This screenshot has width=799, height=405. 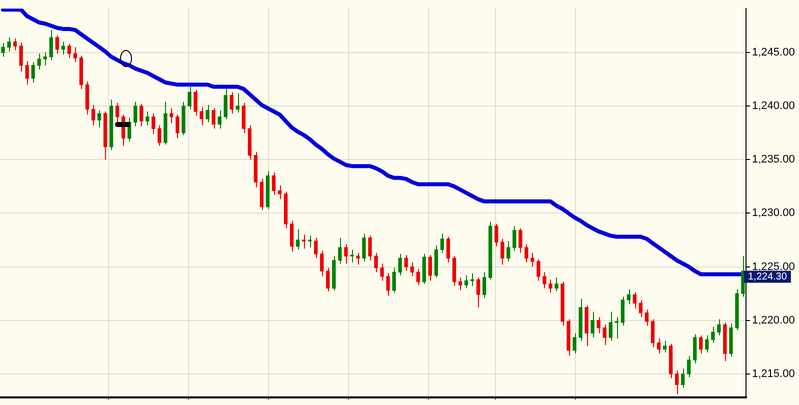 I want to click on y-tick-label: 1,215.00, so click(x=773, y=374).